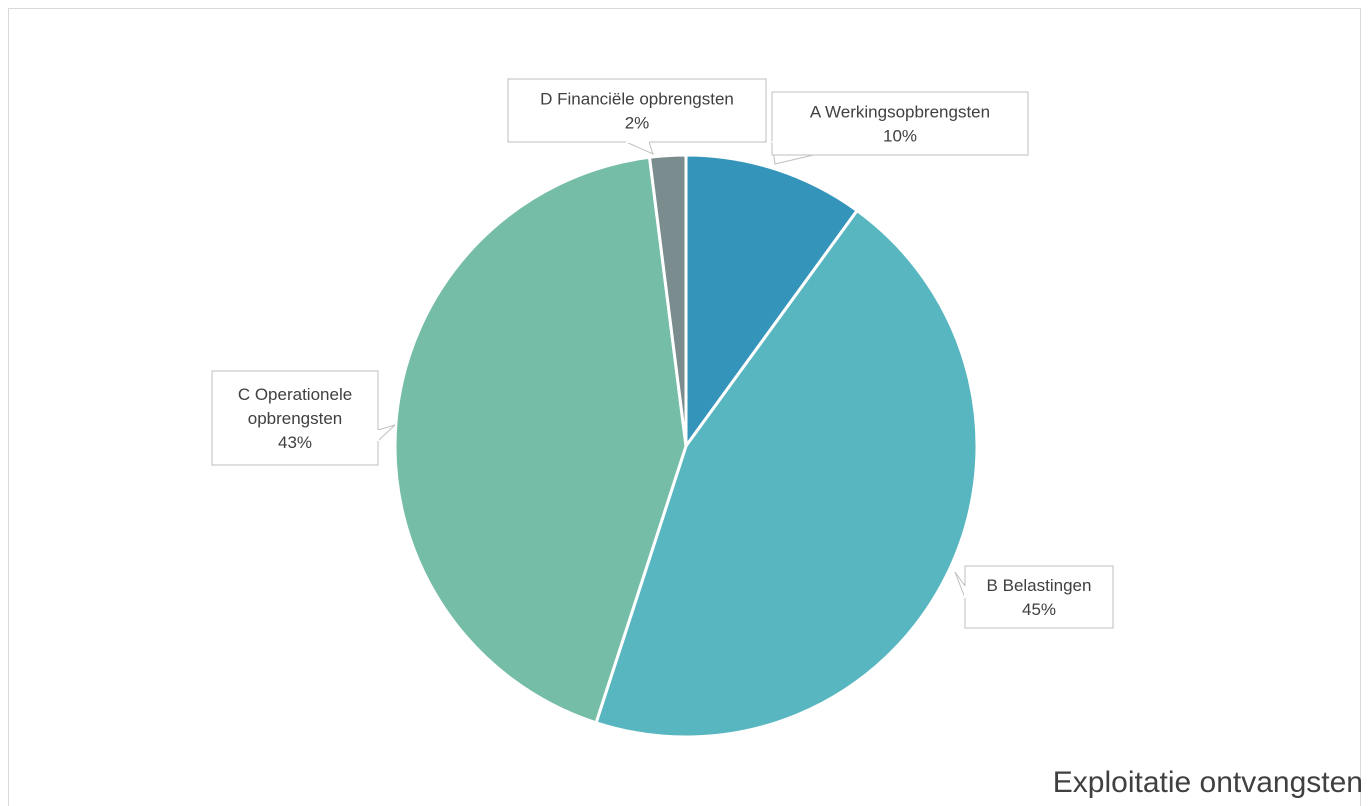 The width and height of the screenshot is (1369, 806). What do you see at coordinates (637, 99) in the screenshot?
I see `data-label-category: D Financiële opbrengsten` at bounding box center [637, 99].